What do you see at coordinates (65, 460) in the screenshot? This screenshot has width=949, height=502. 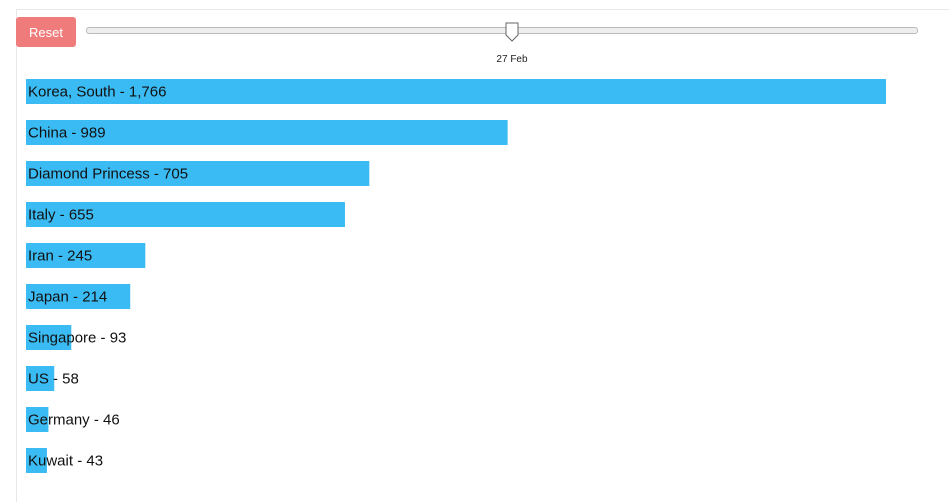 I see `bar-label: Kuwait - 43` at bounding box center [65, 460].